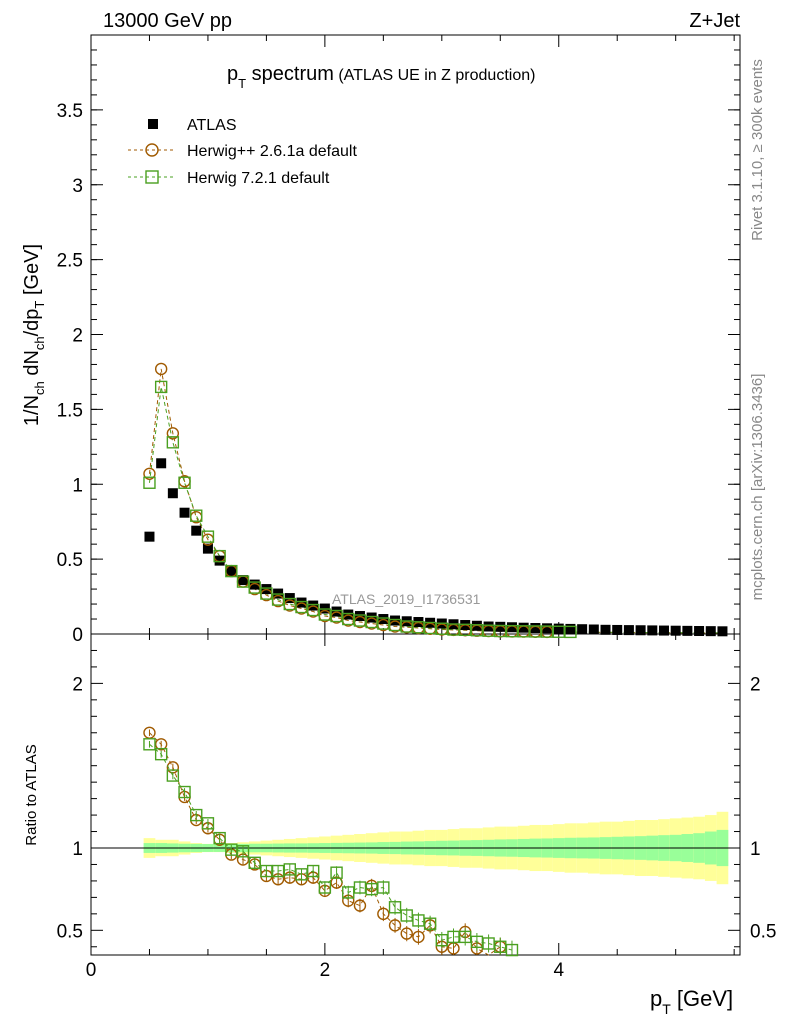  I want to click on legend-label-atlas: ATLAS, so click(212, 125).